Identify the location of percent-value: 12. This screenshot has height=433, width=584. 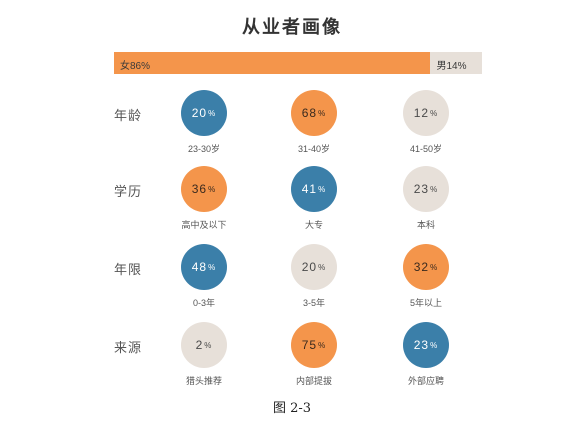
(421, 113).